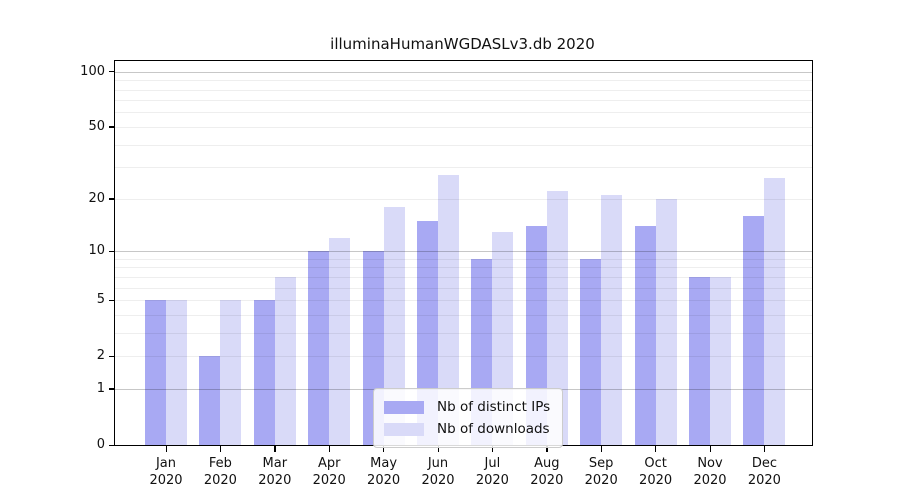  What do you see at coordinates (220, 472) in the screenshot?
I see `x-tick-label: Feb 2020` at bounding box center [220, 472].